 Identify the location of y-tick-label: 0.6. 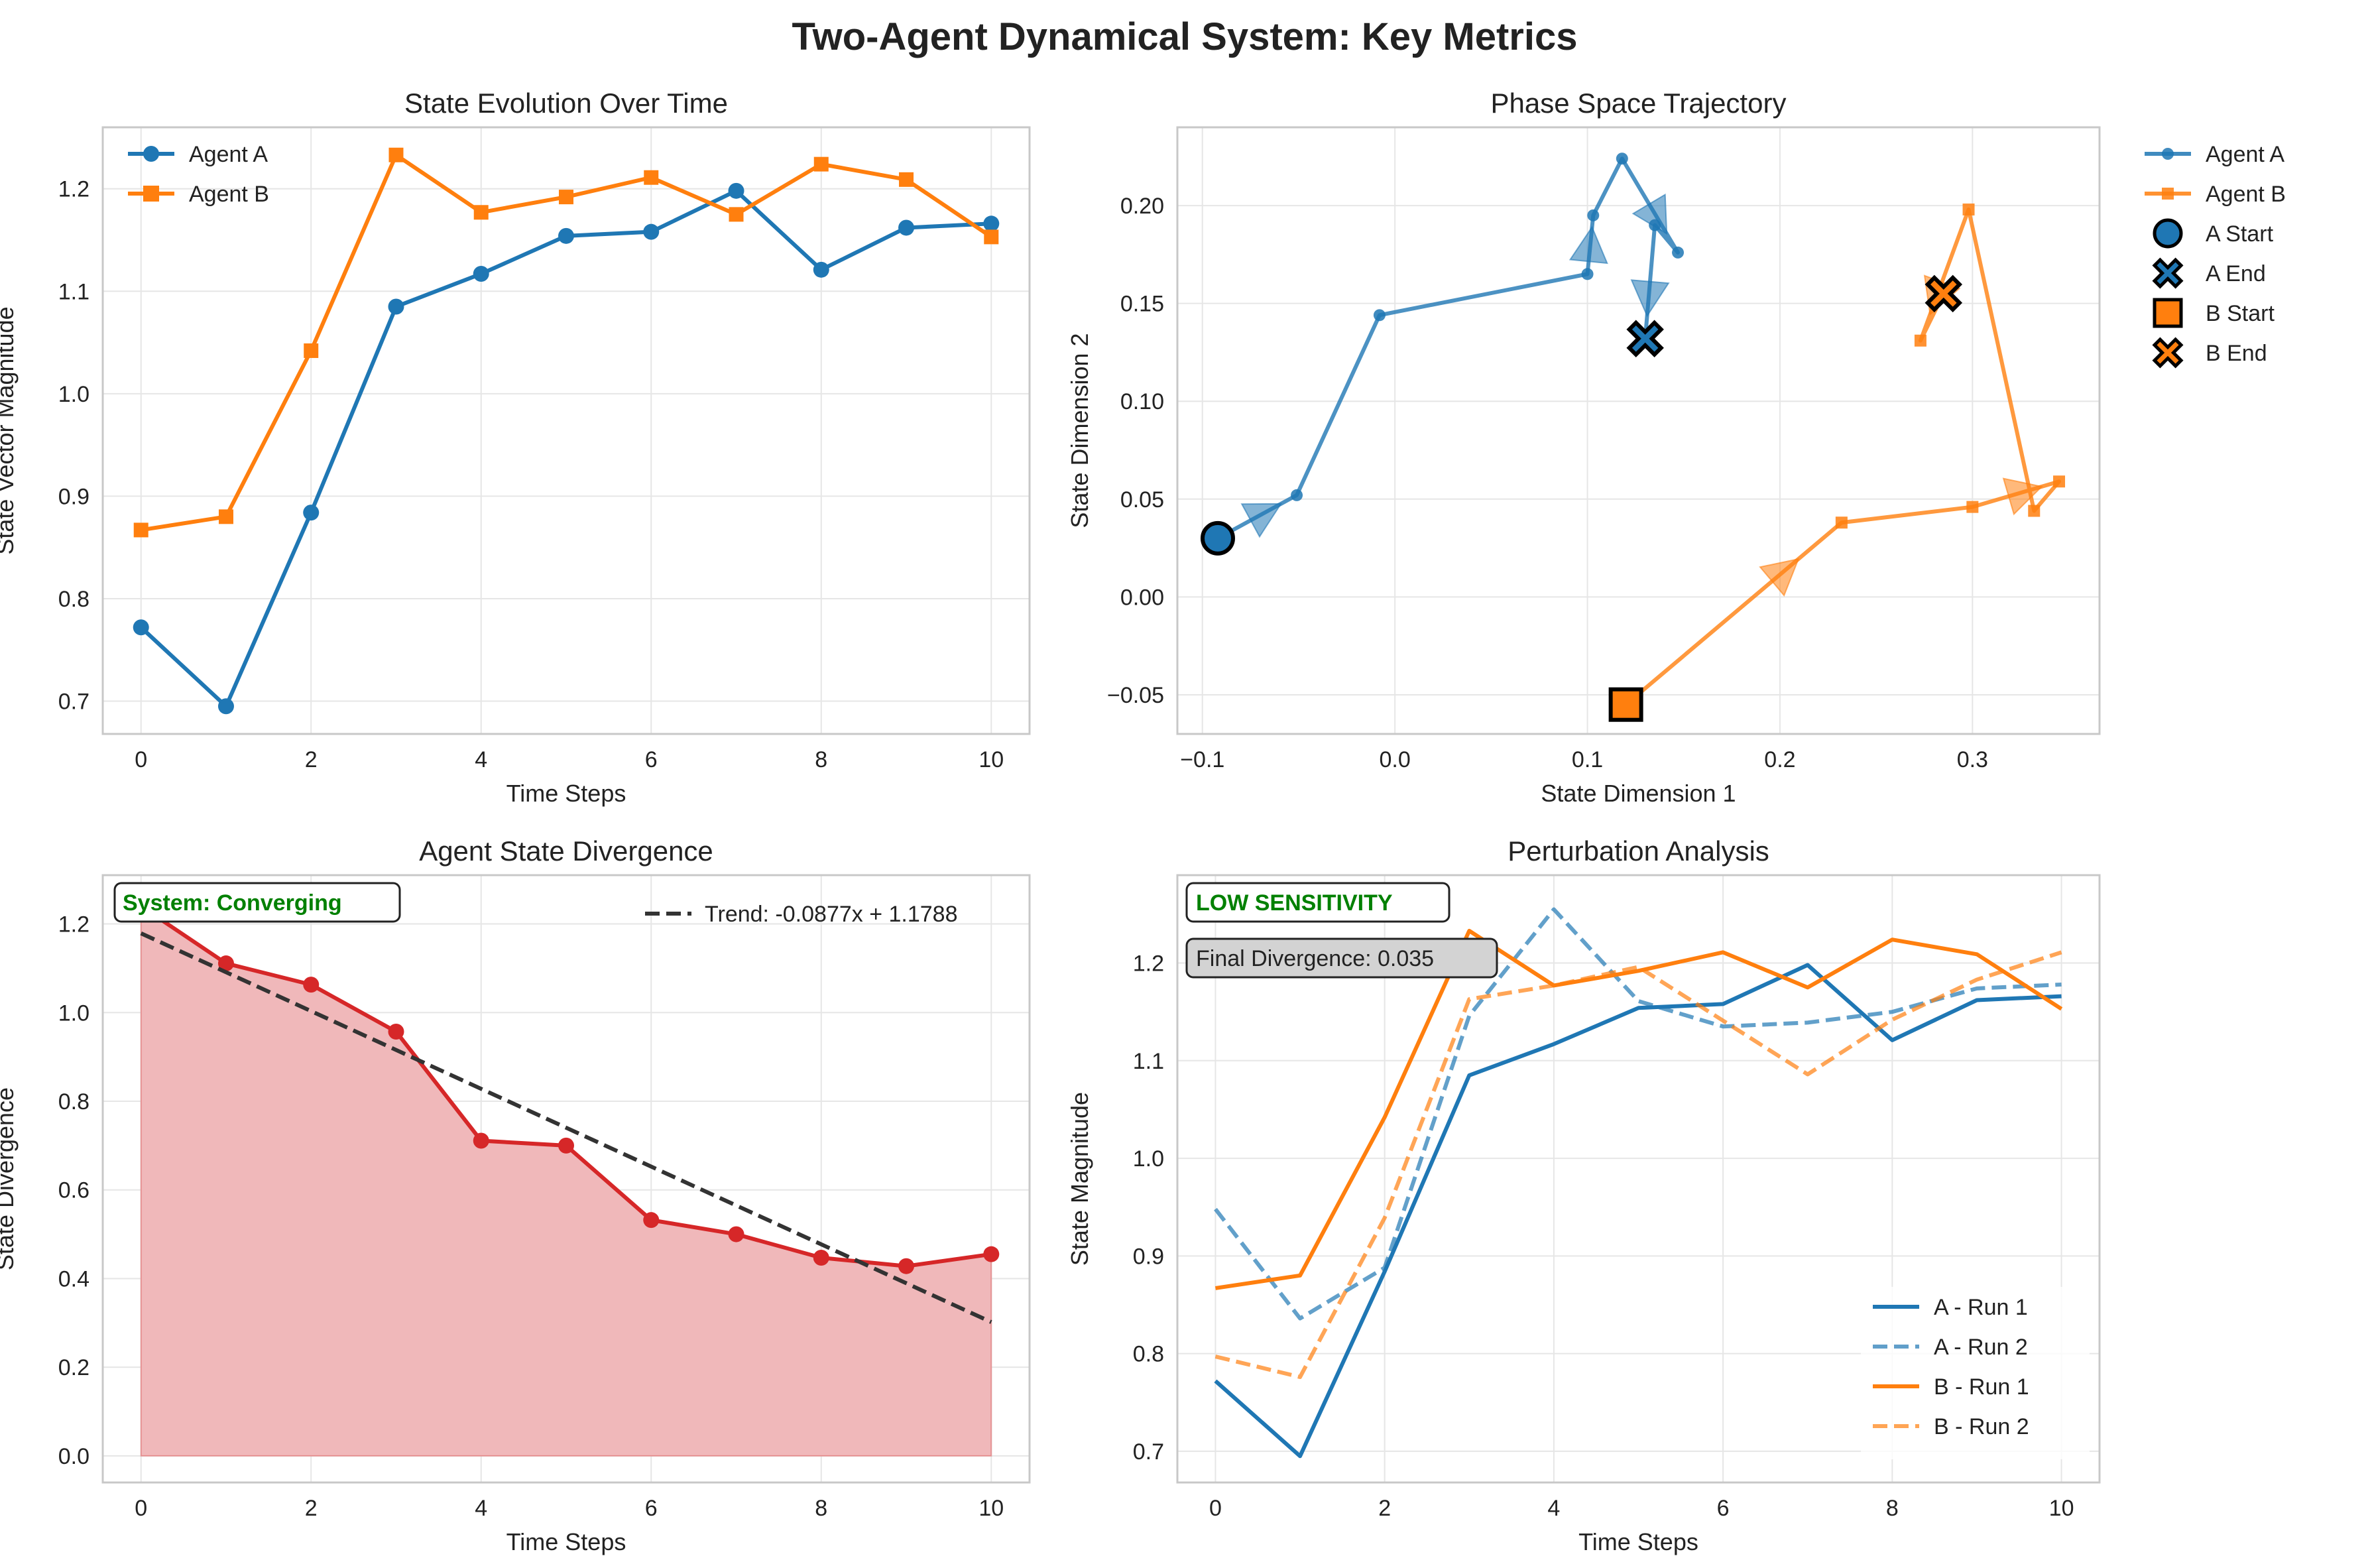
(73, 1190).